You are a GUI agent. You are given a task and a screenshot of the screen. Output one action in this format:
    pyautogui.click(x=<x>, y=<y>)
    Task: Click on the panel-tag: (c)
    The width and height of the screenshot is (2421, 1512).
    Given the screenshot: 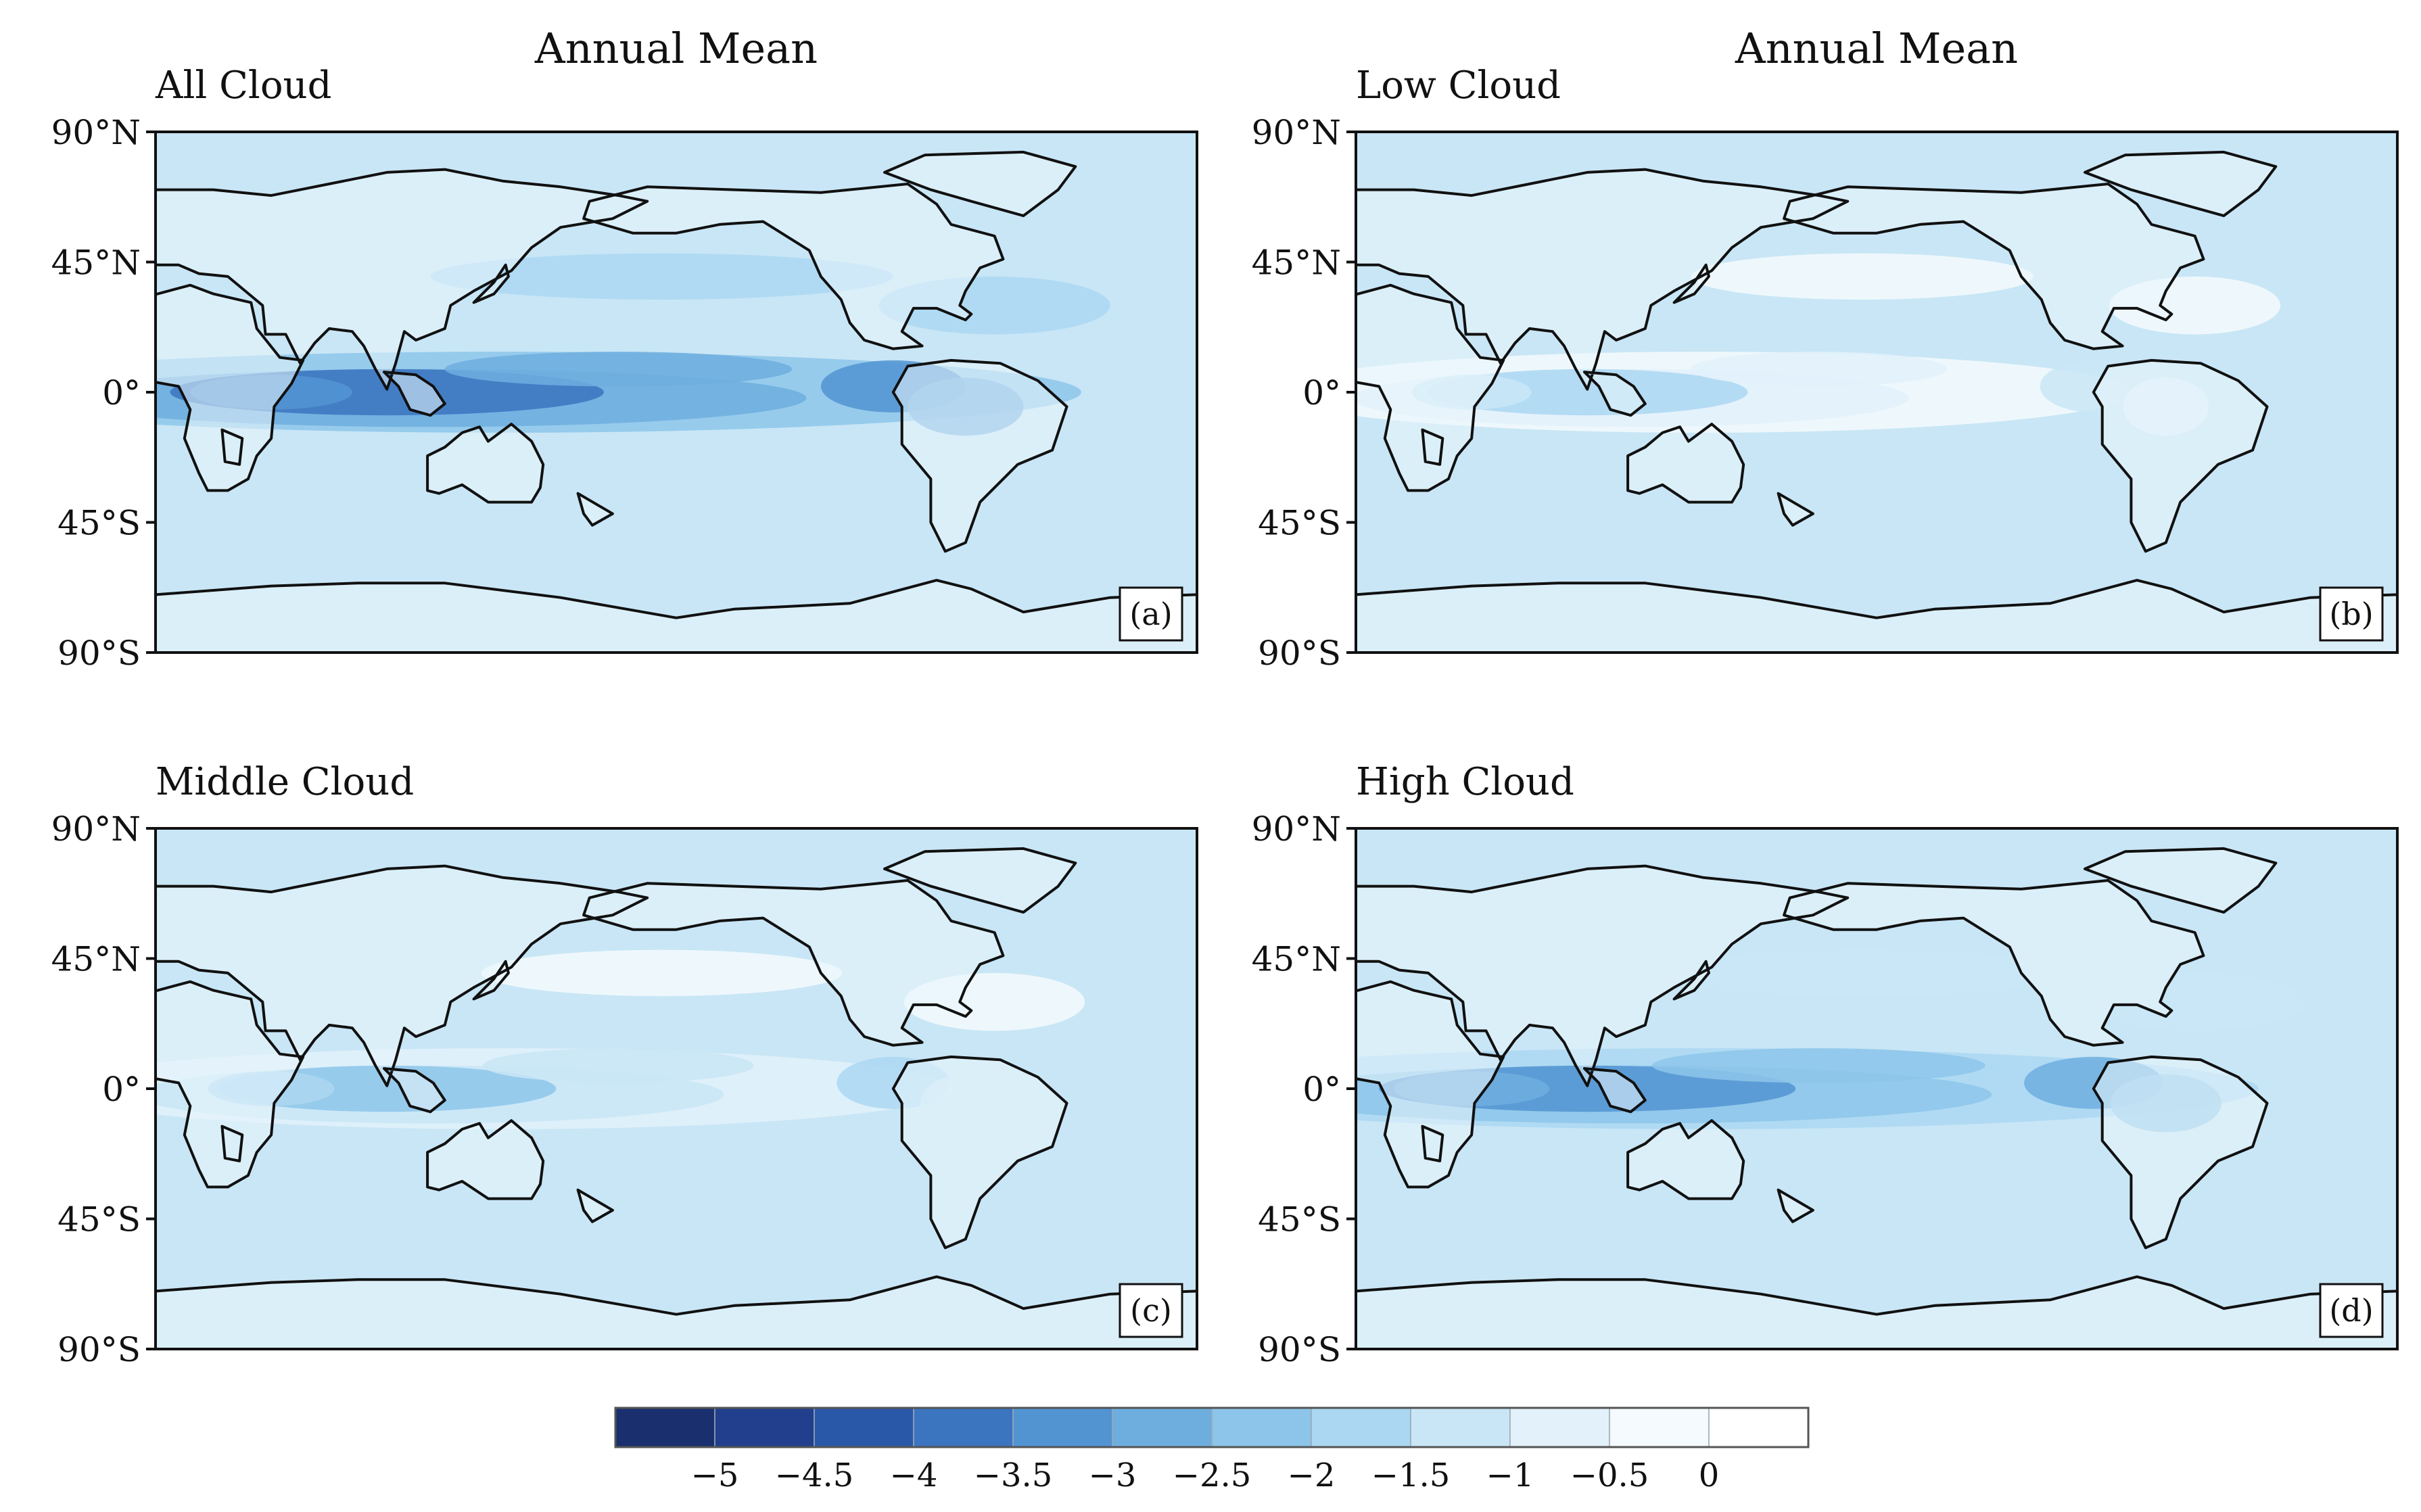 What is the action you would take?
    pyautogui.click(x=1151, y=1310)
    